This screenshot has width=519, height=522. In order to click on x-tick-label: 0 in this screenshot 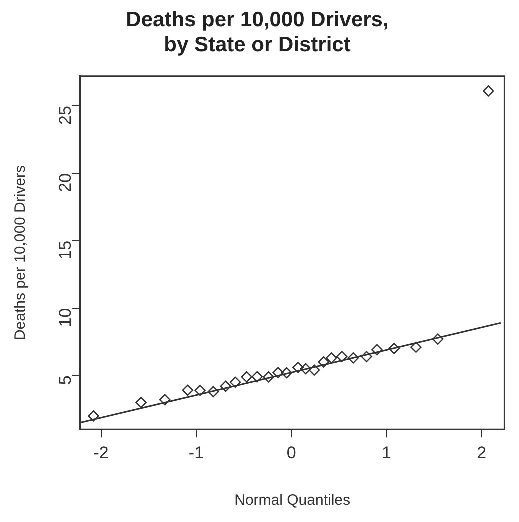, I will do `click(291, 452)`.